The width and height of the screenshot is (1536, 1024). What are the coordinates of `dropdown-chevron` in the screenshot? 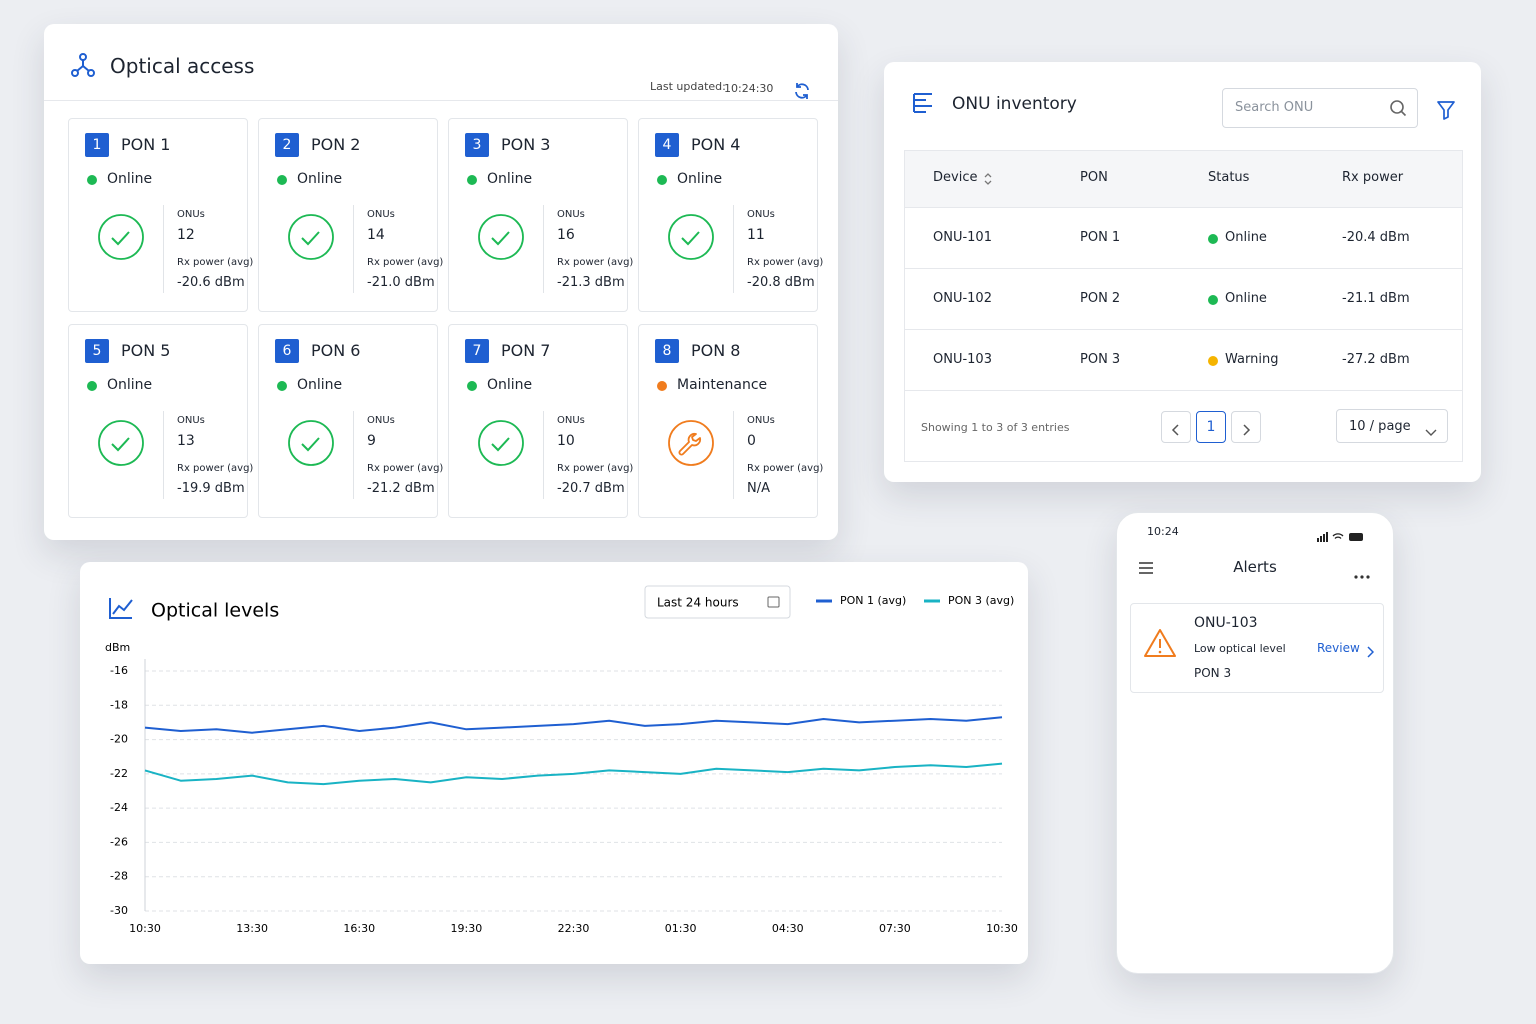 It's located at (1431, 429).